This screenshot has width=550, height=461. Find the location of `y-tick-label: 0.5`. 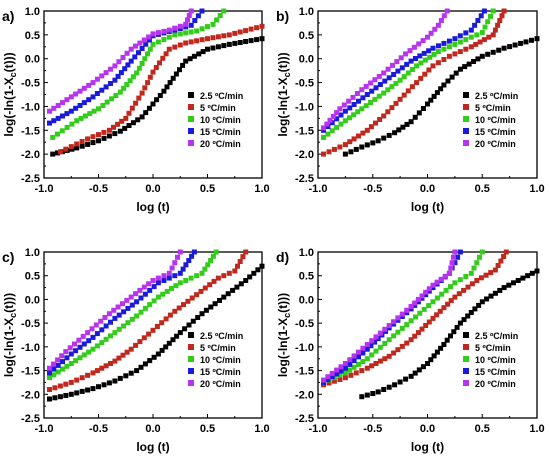

y-tick-label: 0.5 is located at coordinates (306, 36).